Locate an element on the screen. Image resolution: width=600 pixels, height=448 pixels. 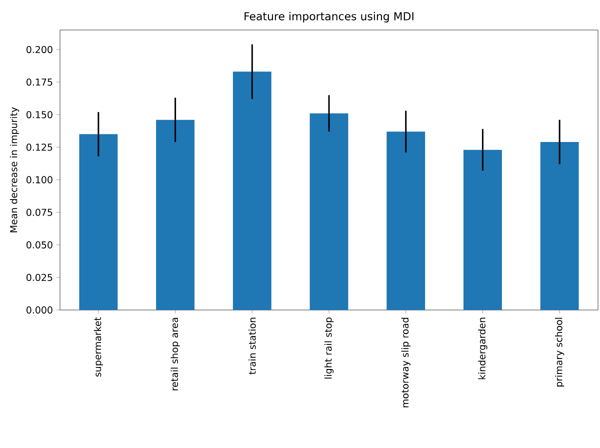
x-tick-label: primary school is located at coordinates (559, 352).